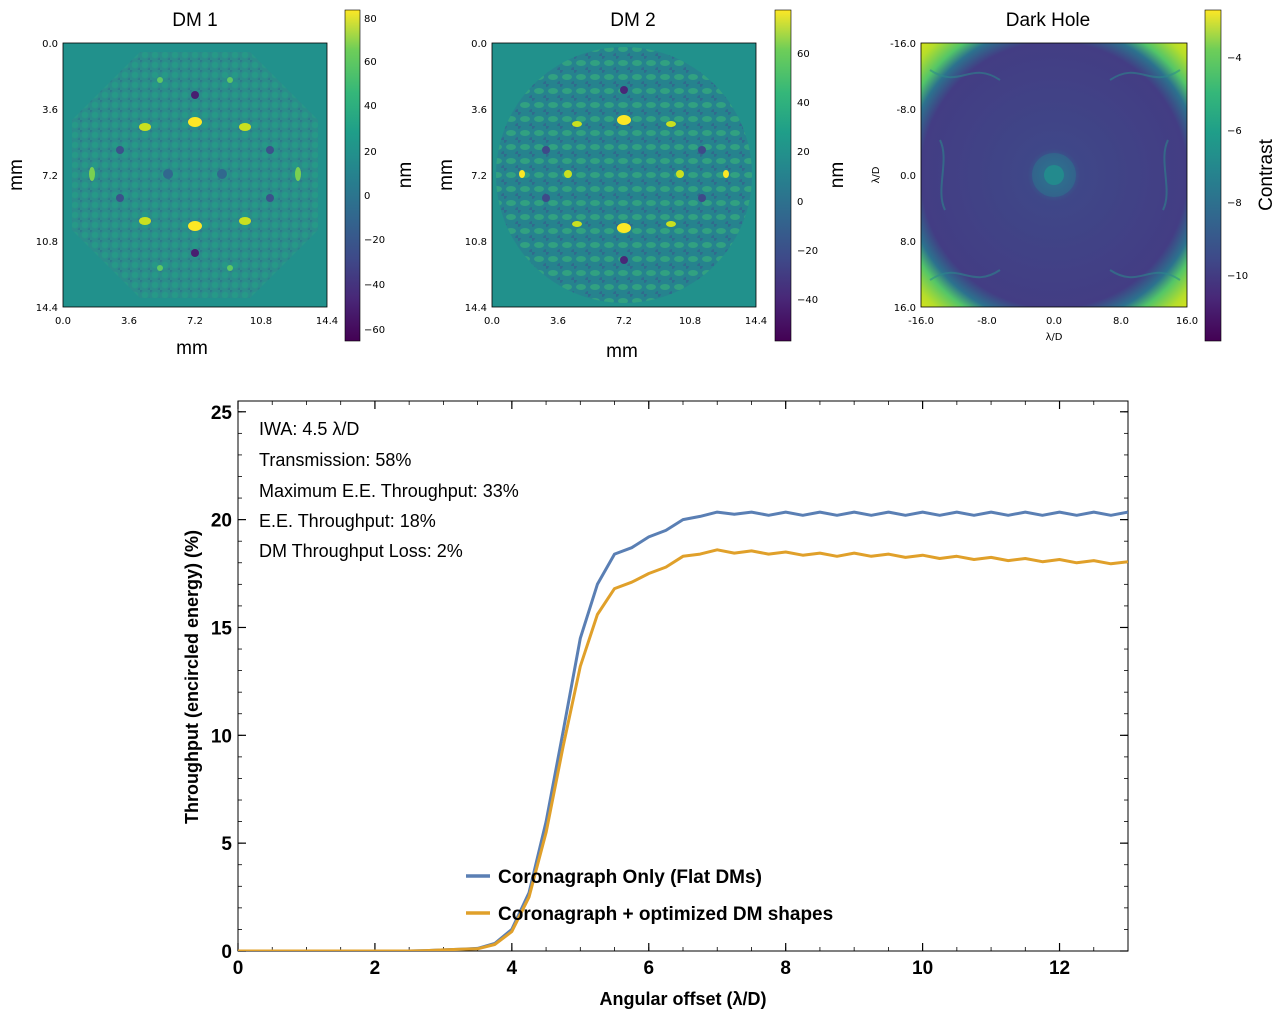 This screenshot has width=1286, height=1011. I want to click on darkhole-cbtick: −8, so click(1234, 203).